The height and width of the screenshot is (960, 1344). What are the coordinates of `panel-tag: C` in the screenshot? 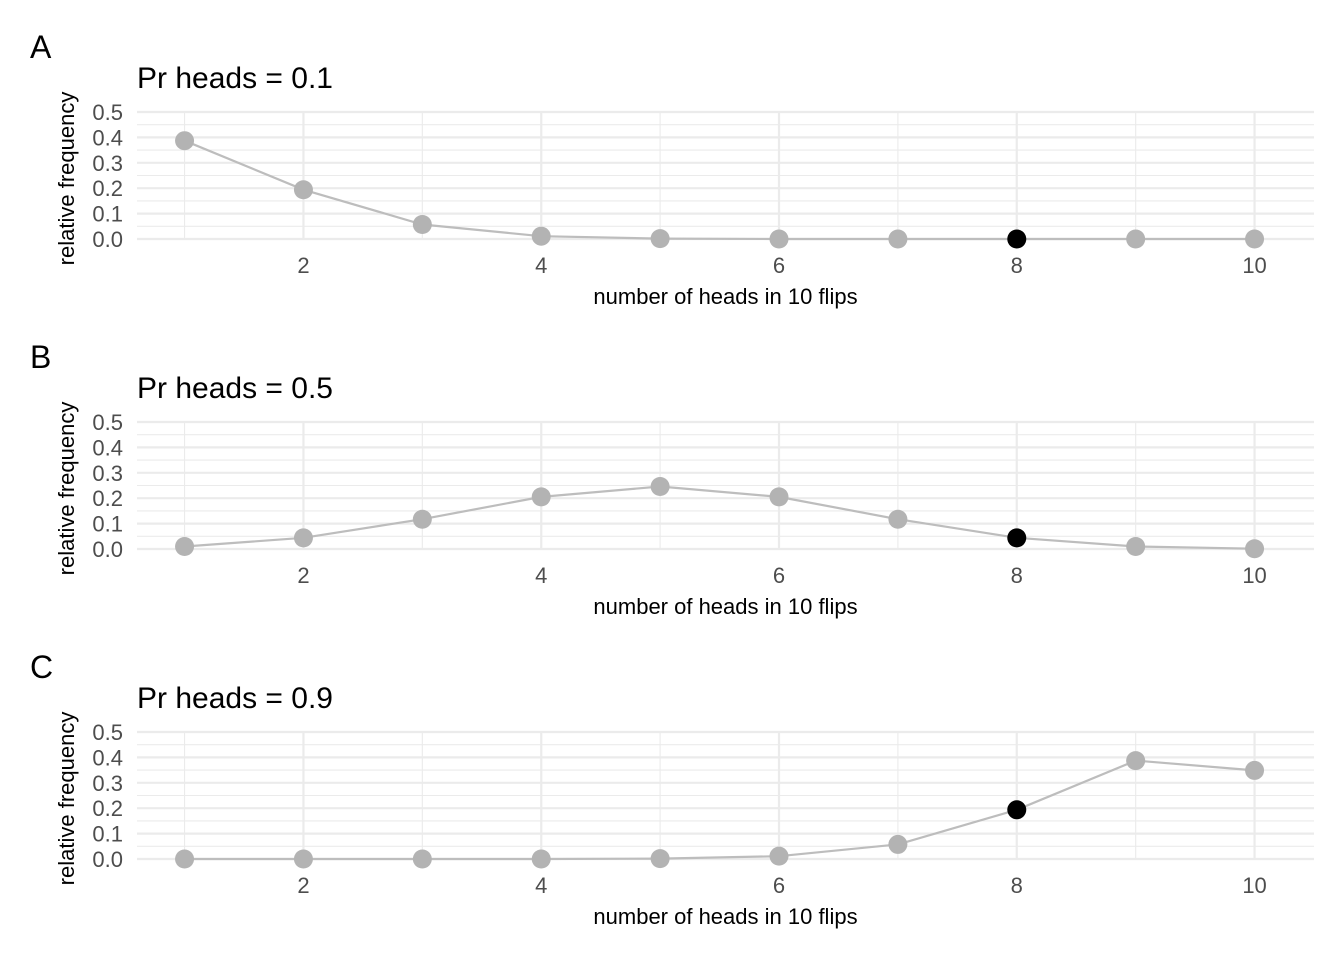 It's located at (41, 667).